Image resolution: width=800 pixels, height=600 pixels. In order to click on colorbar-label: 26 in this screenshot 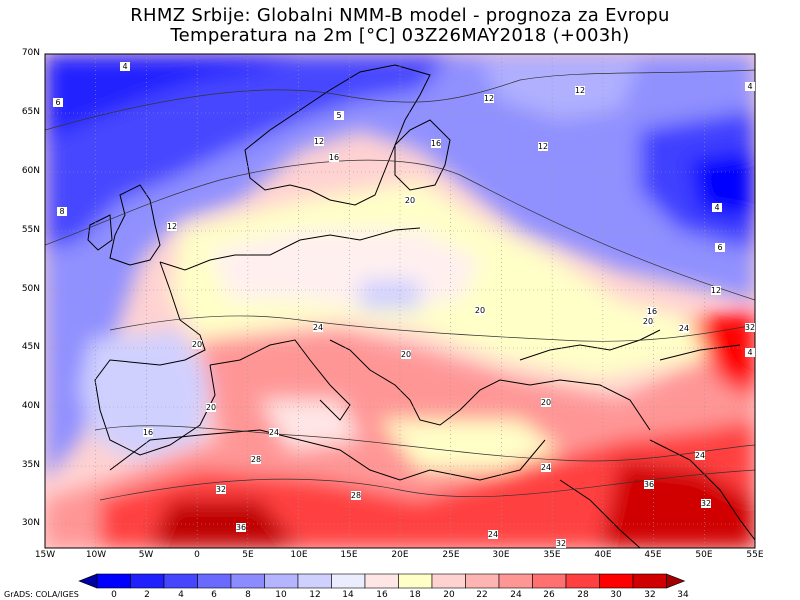, I will do `click(549, 595)`.